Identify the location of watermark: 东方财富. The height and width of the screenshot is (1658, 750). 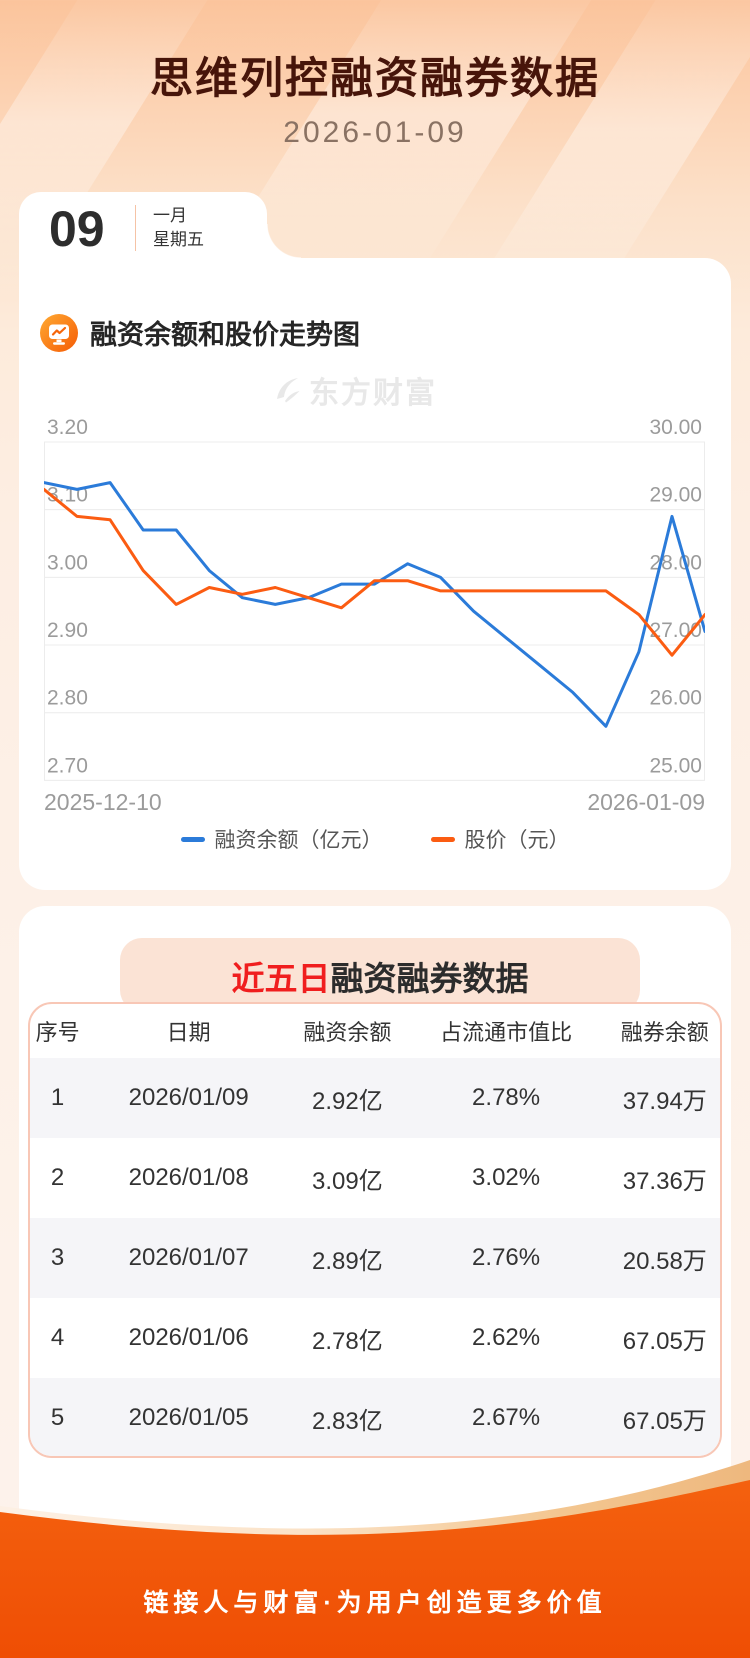
(354, 390).